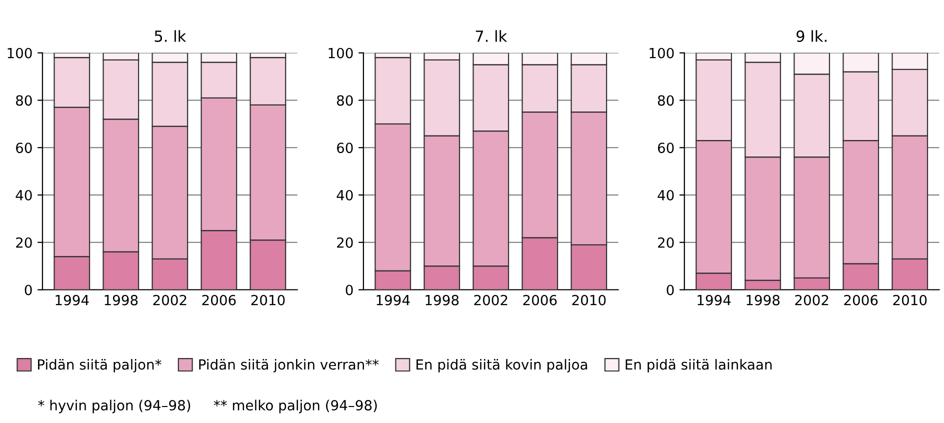  What do you see at coordinates (100, 365) in the screenshot?
I see `legend-label: Pidän siitä paljon*` at bounding box center [100, 365].